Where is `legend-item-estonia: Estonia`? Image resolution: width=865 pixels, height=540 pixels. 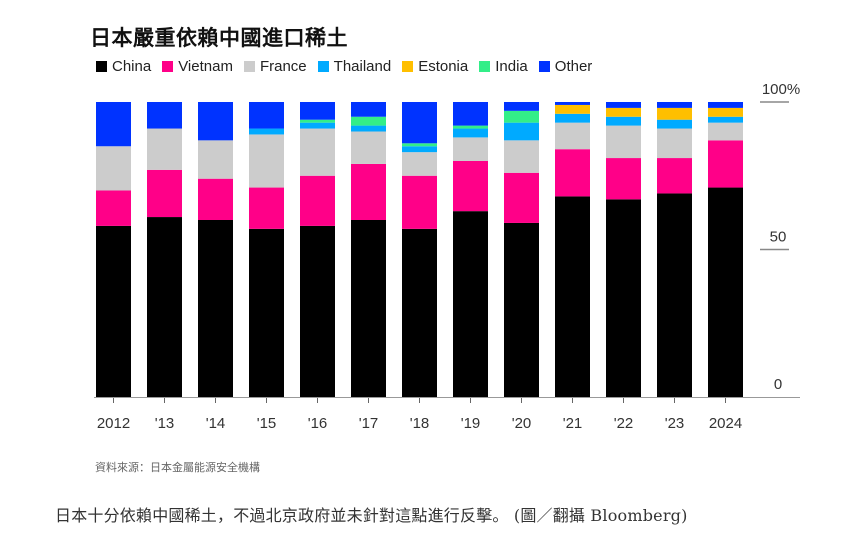
legend-item-estonia: Estonia is located at coordinates (435, 66).